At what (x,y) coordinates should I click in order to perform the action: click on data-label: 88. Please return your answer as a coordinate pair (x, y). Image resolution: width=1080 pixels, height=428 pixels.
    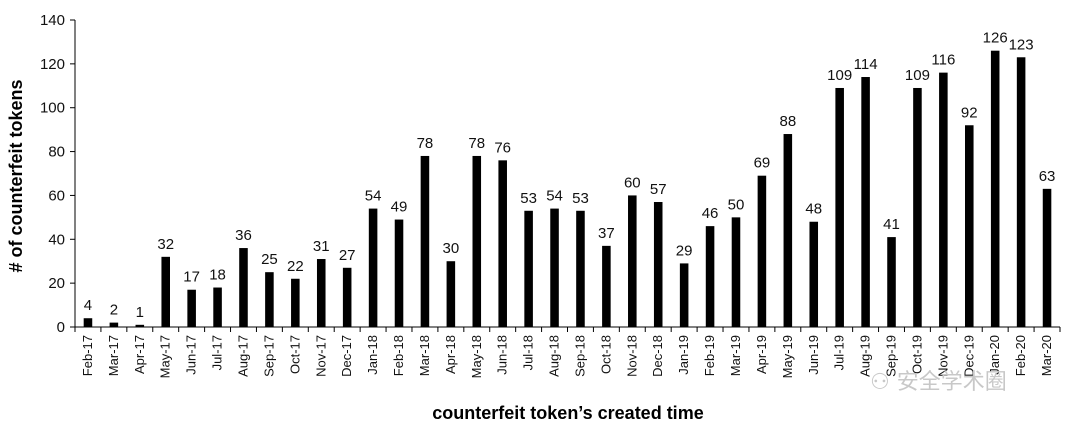
    Looking at the image, I should click on (787, 121).